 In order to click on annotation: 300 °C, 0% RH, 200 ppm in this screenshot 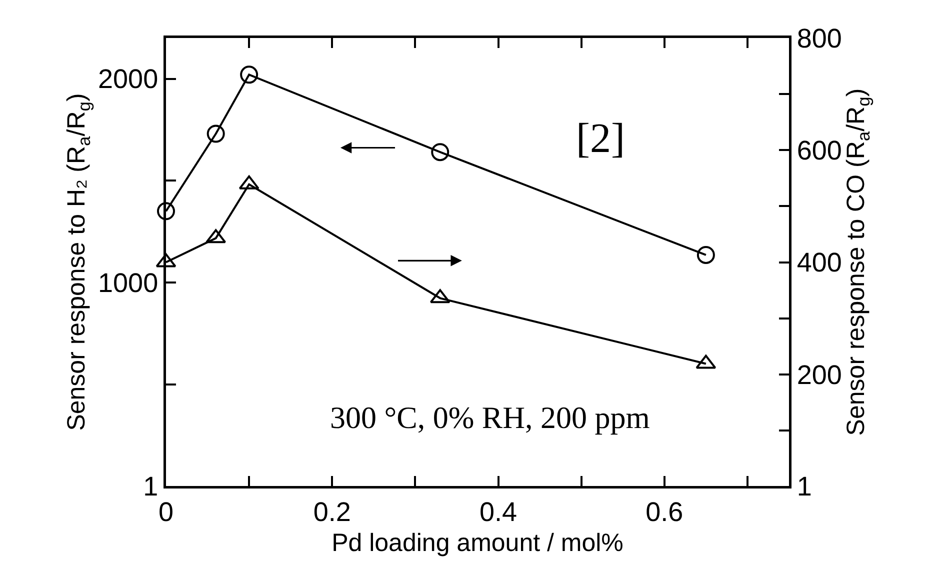, I will do `click(490, 417)`.